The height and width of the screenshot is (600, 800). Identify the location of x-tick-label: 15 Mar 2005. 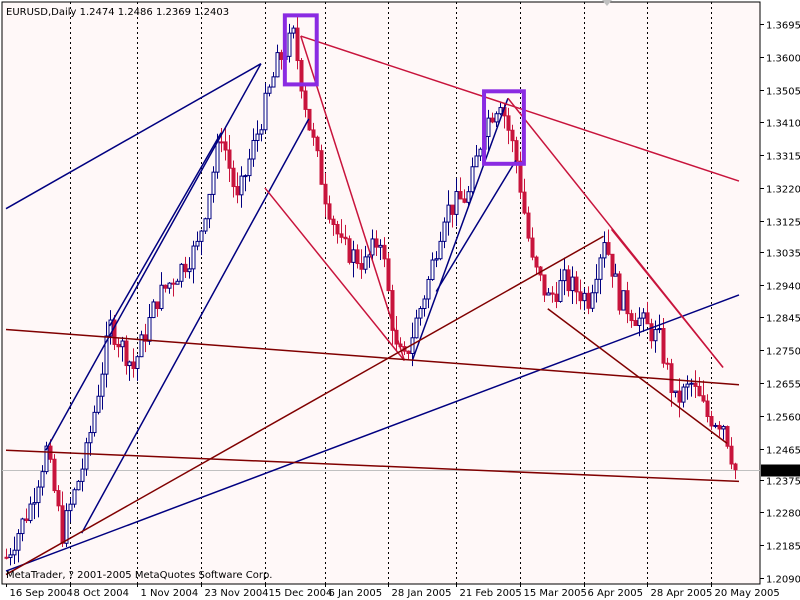
(555, 593).